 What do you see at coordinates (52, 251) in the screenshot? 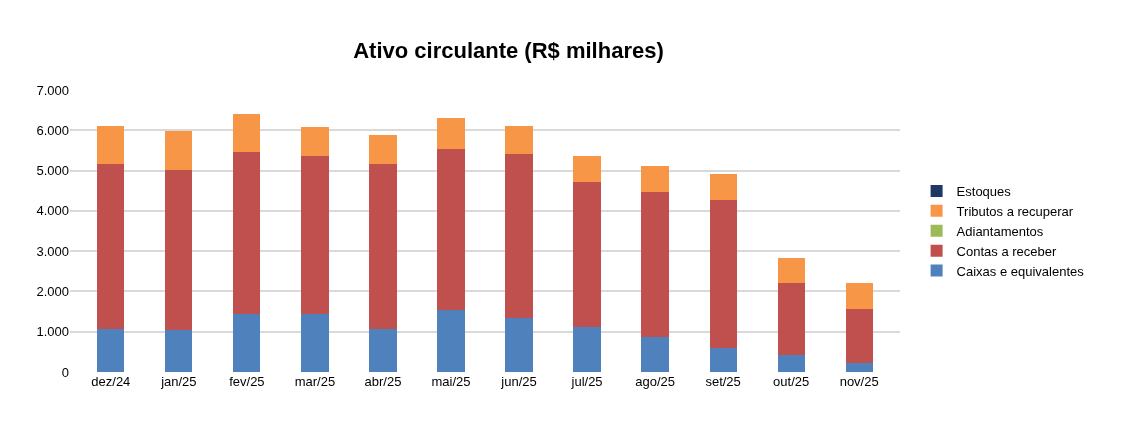
I see `y-tick-label: 3.000` at bounding box center [52, 251].